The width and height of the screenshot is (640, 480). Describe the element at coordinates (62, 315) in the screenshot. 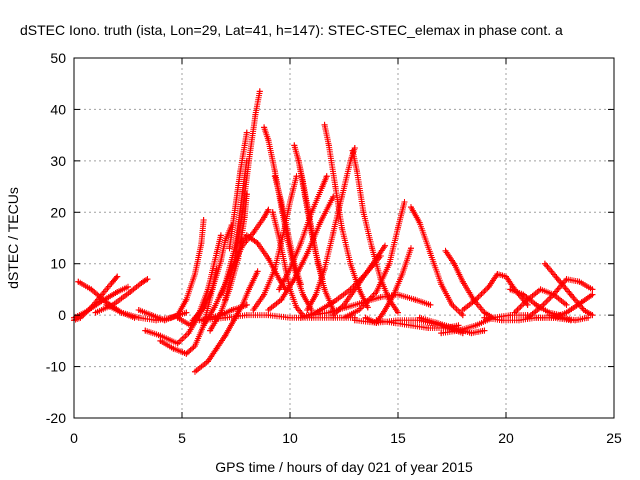

I see `y-tick-label: 0` at that location.